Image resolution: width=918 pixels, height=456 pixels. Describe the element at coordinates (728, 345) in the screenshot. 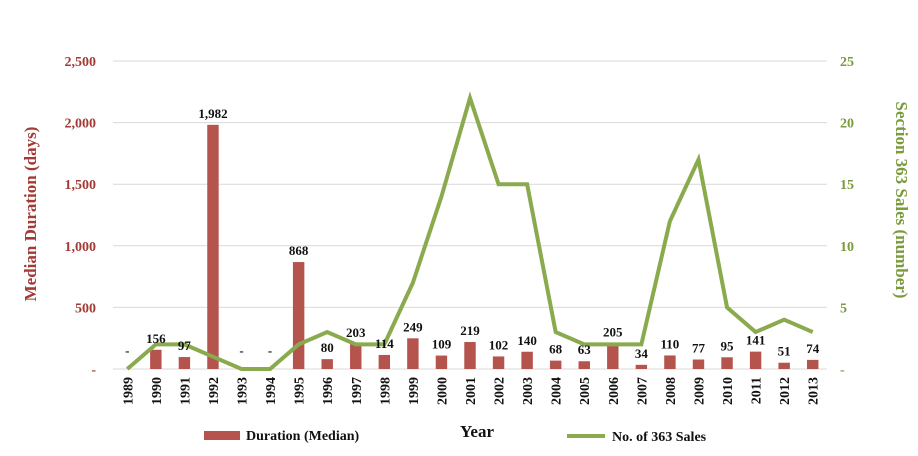

I see `bar-data-label: 95` at that location.